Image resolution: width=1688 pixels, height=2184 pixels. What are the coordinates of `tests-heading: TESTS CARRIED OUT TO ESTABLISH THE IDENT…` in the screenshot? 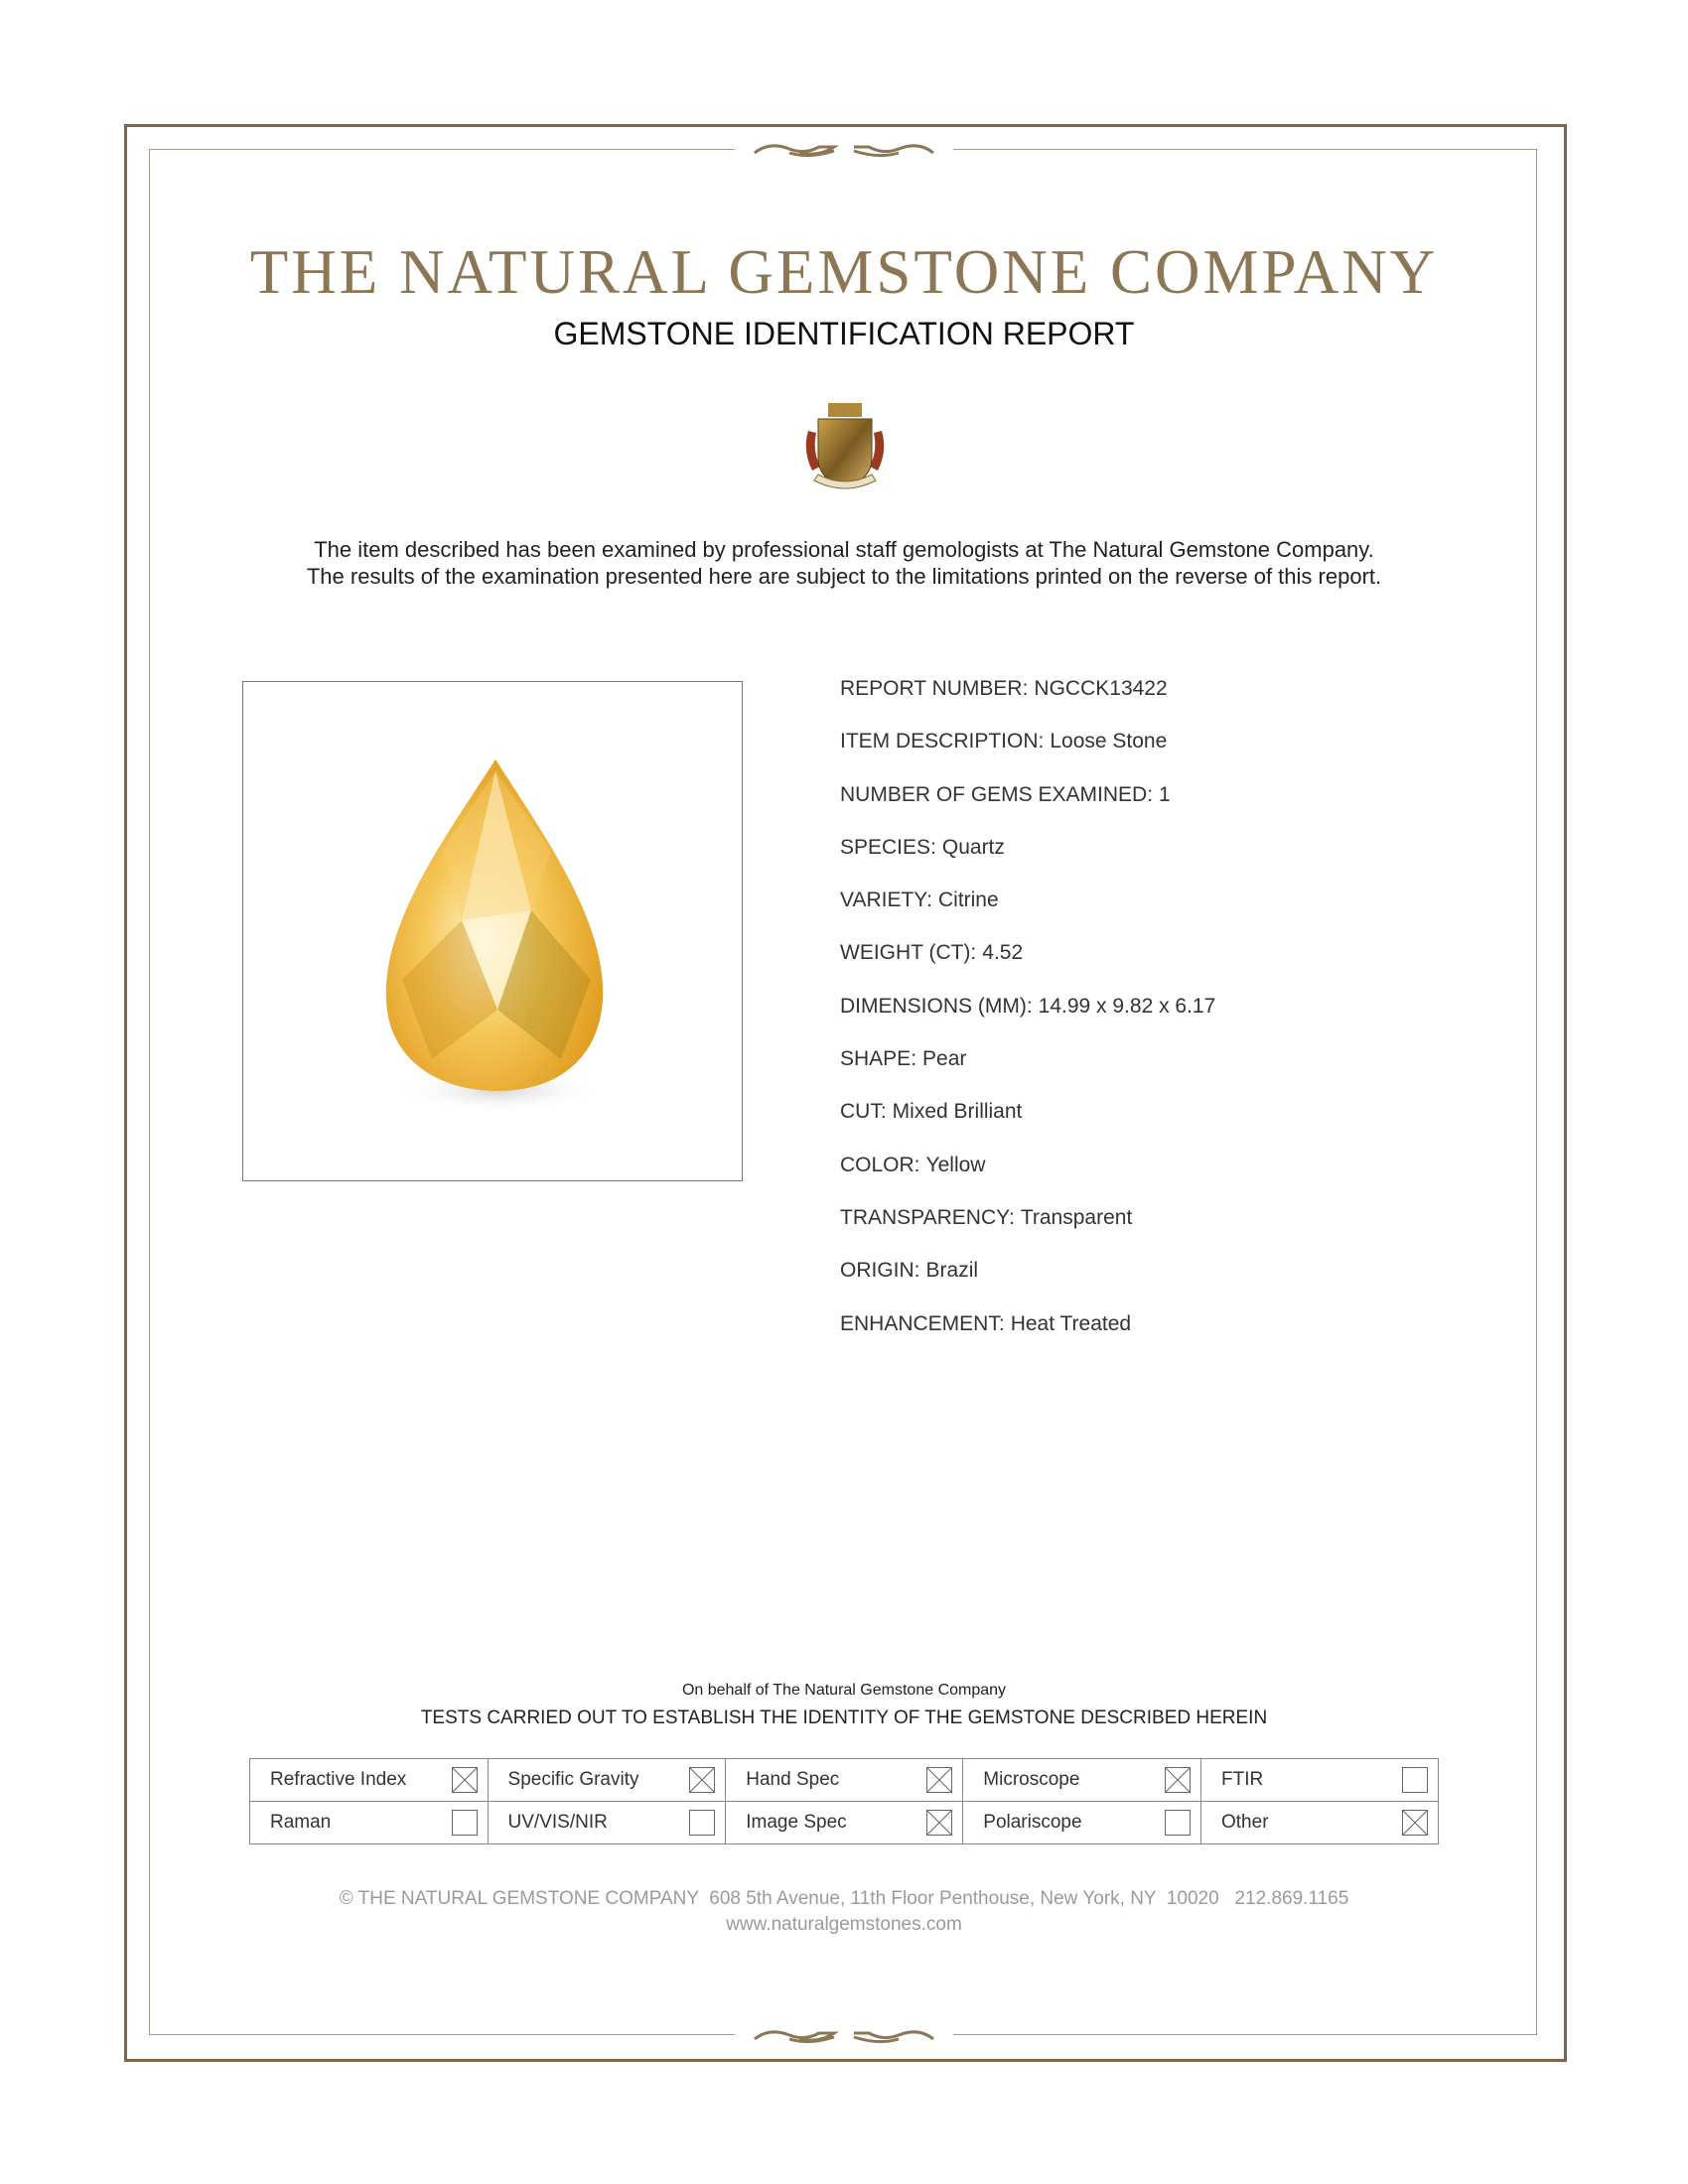 It's located at (844, 1717).